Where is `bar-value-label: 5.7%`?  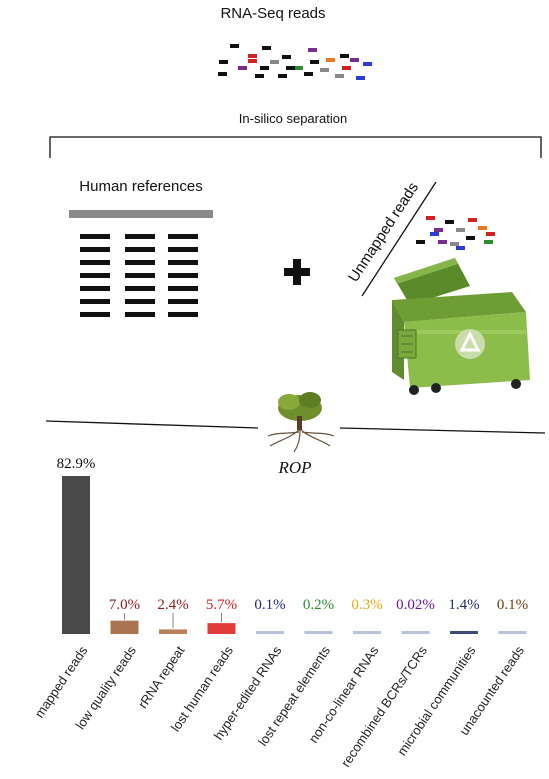 bar-value-label: 5.7% is located at coordinates (221, 605).